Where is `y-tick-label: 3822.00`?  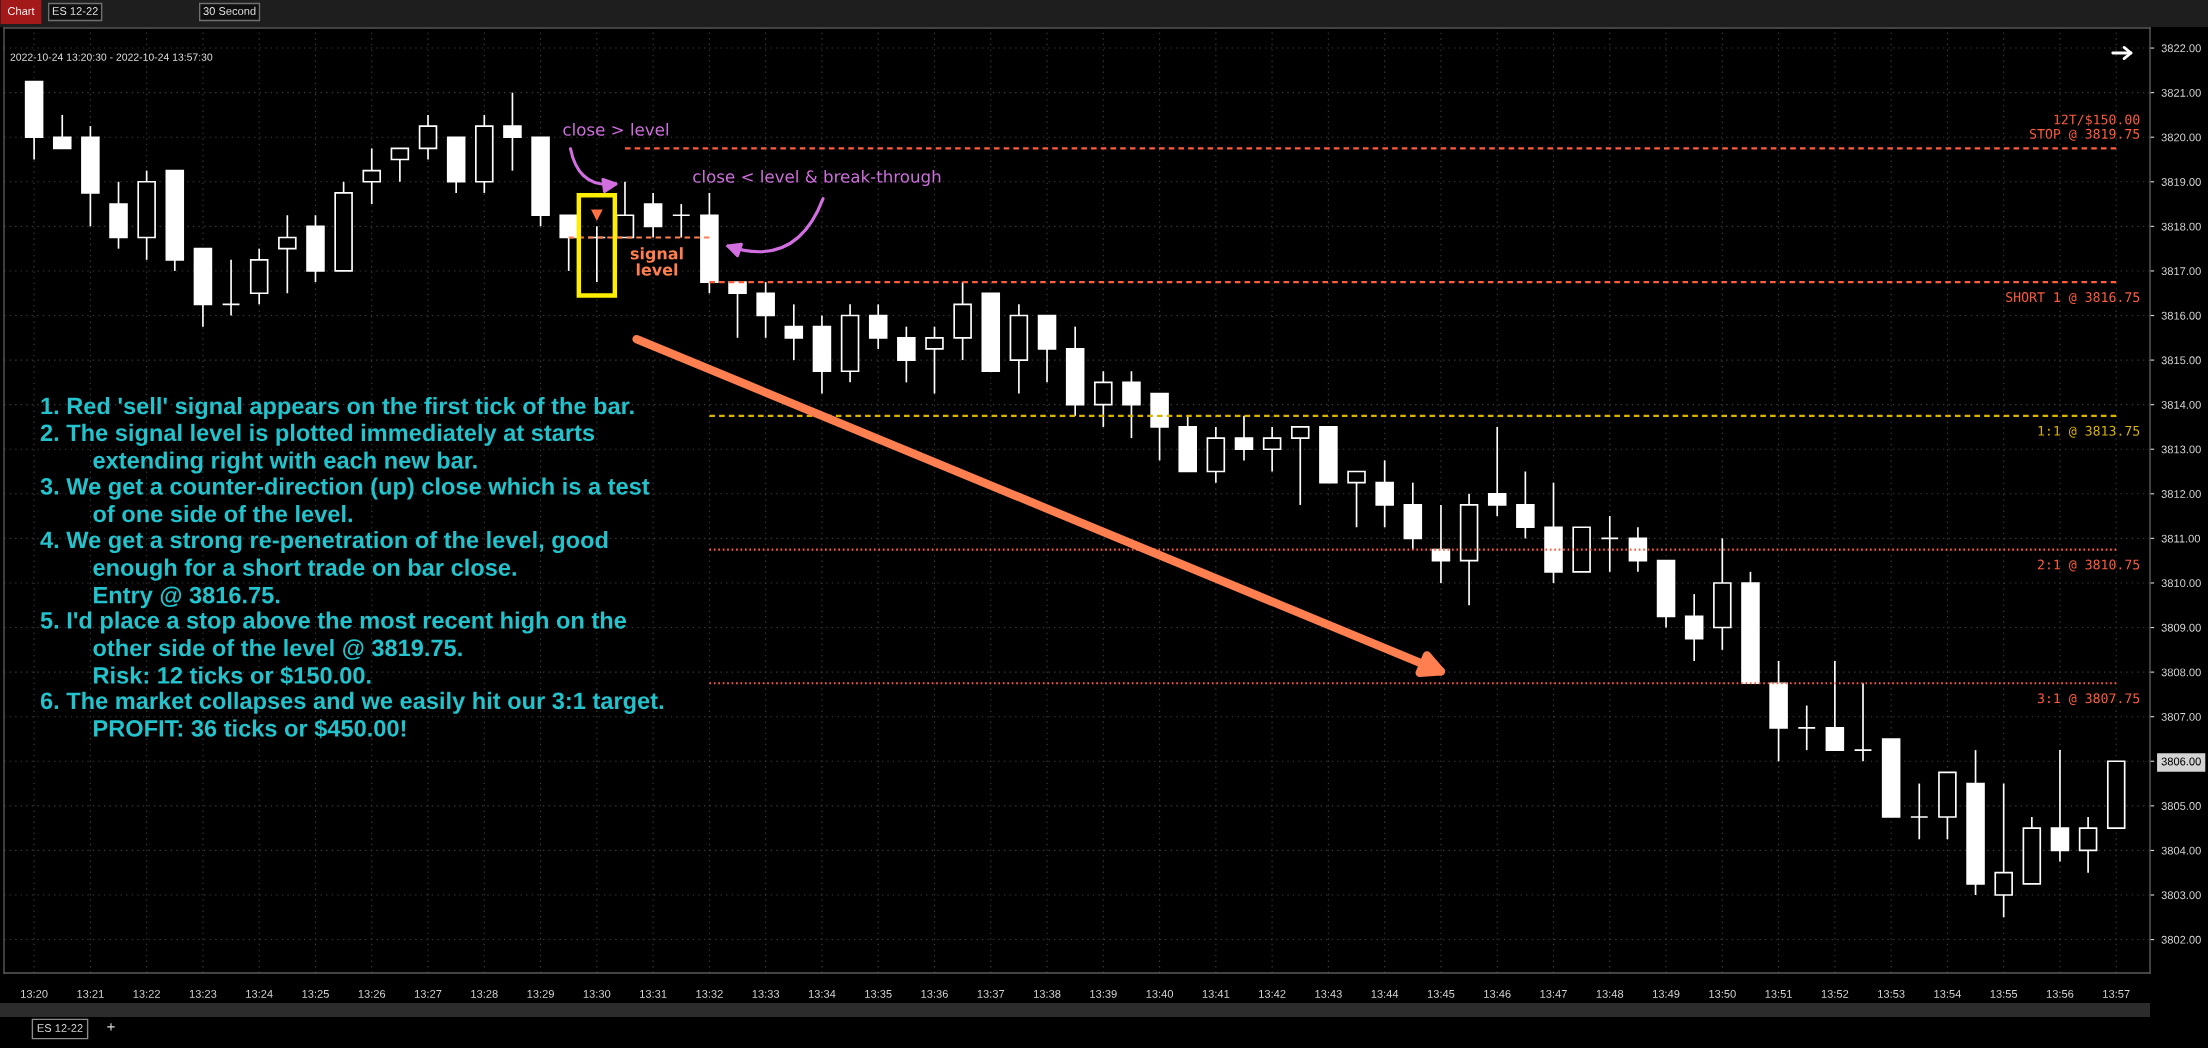 y-tick-label: 3822.00 is located at coordinates (2181, 48).